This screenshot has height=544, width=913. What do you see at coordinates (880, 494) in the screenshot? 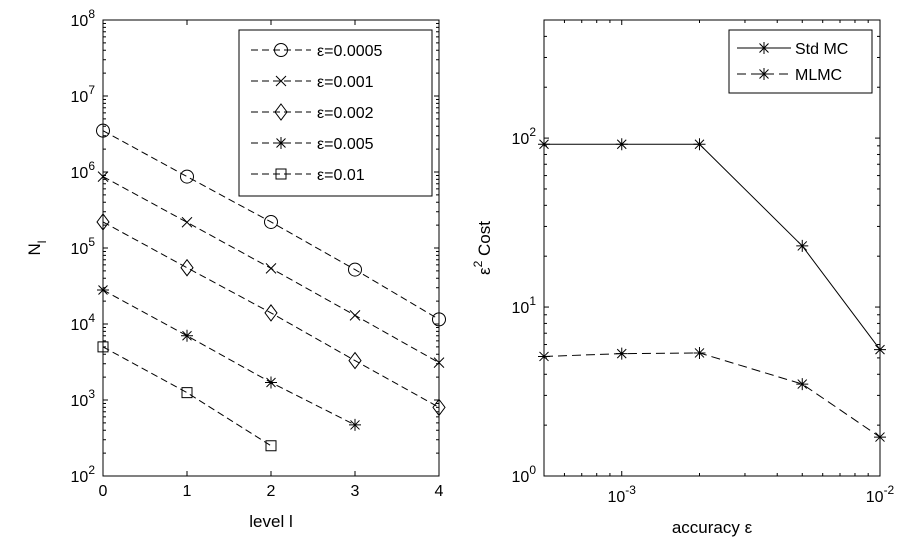
I see `right-x-tick-label: 10⁻²` at bounding box center [880, 494].